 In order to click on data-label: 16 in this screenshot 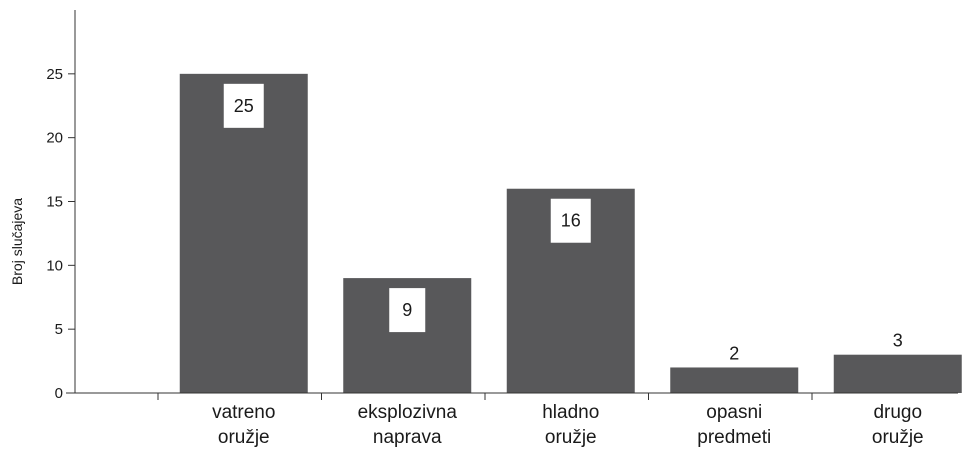, I will do `click(571, 221)`.